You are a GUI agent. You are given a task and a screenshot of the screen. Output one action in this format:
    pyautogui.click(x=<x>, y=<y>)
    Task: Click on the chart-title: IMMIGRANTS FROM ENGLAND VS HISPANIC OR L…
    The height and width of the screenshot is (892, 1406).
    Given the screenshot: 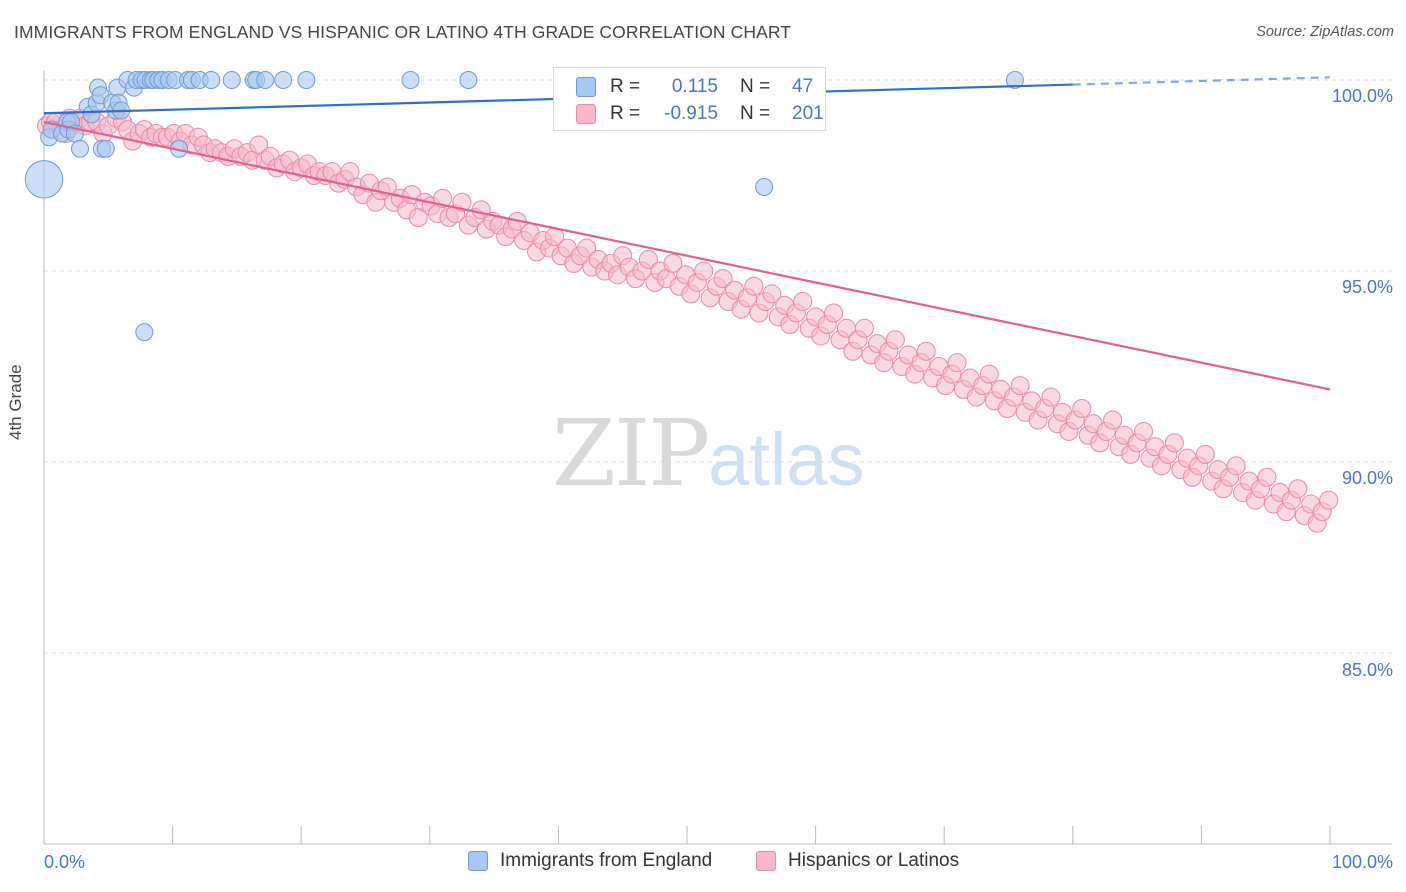 What is the action you would take?
    pyautogui.click(x=403, y=32)
    